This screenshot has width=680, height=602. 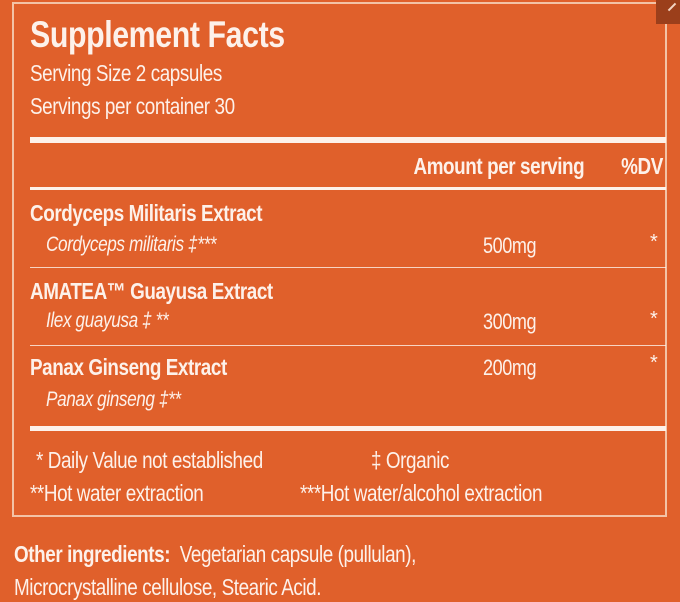 I want to click on divider, so click(x=348, y=188).